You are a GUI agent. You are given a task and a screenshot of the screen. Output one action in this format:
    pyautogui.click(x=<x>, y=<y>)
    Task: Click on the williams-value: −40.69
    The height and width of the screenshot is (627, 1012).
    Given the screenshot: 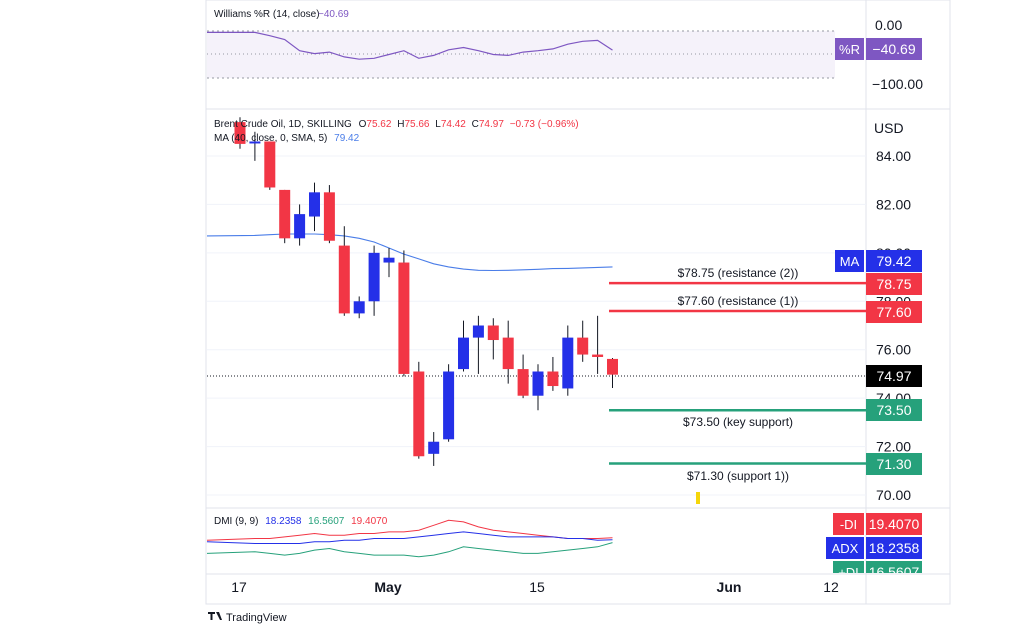 What is the action you would take?
    pyautogui.click(x=333, y=14)
    